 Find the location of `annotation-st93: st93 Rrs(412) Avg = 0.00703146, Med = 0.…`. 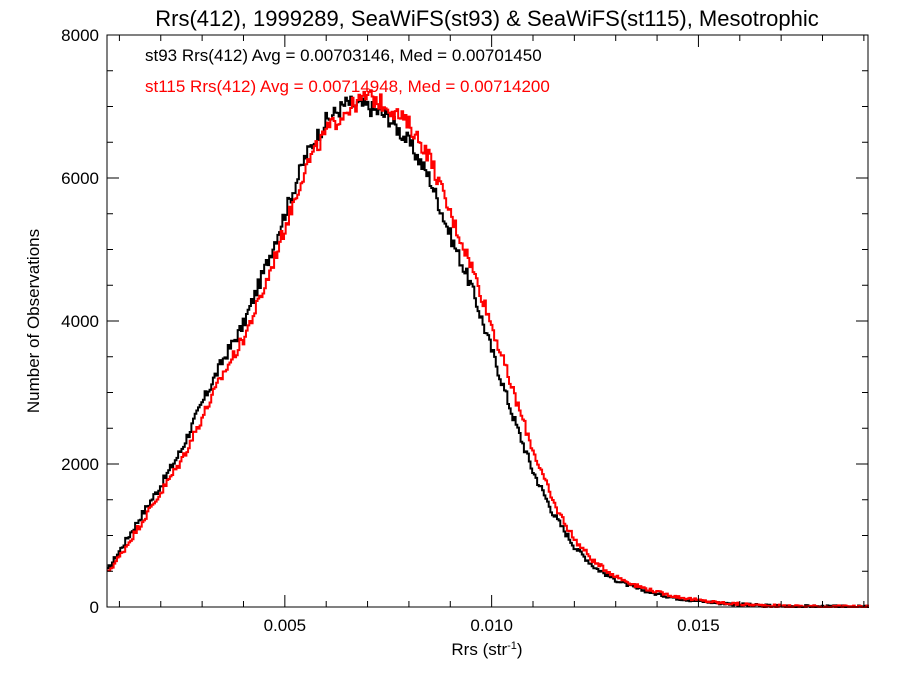

annotation-st93: st93 Rrs(412) Avg = 0.00703146, Med = 0.… is located at coordinates (343, 55).